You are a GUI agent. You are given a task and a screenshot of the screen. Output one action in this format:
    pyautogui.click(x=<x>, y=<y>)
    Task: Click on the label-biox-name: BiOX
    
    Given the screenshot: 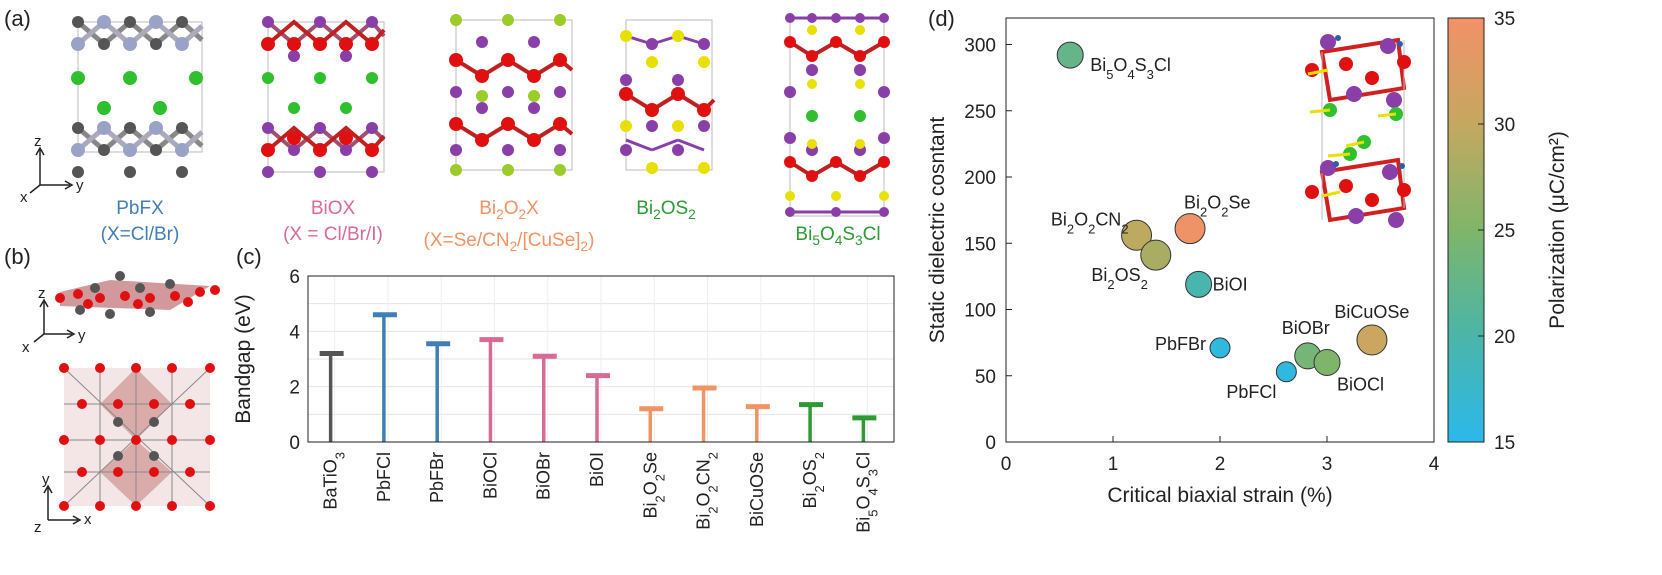 What is the action you would take?
    pyautogui.click(x=333, y=208)
    